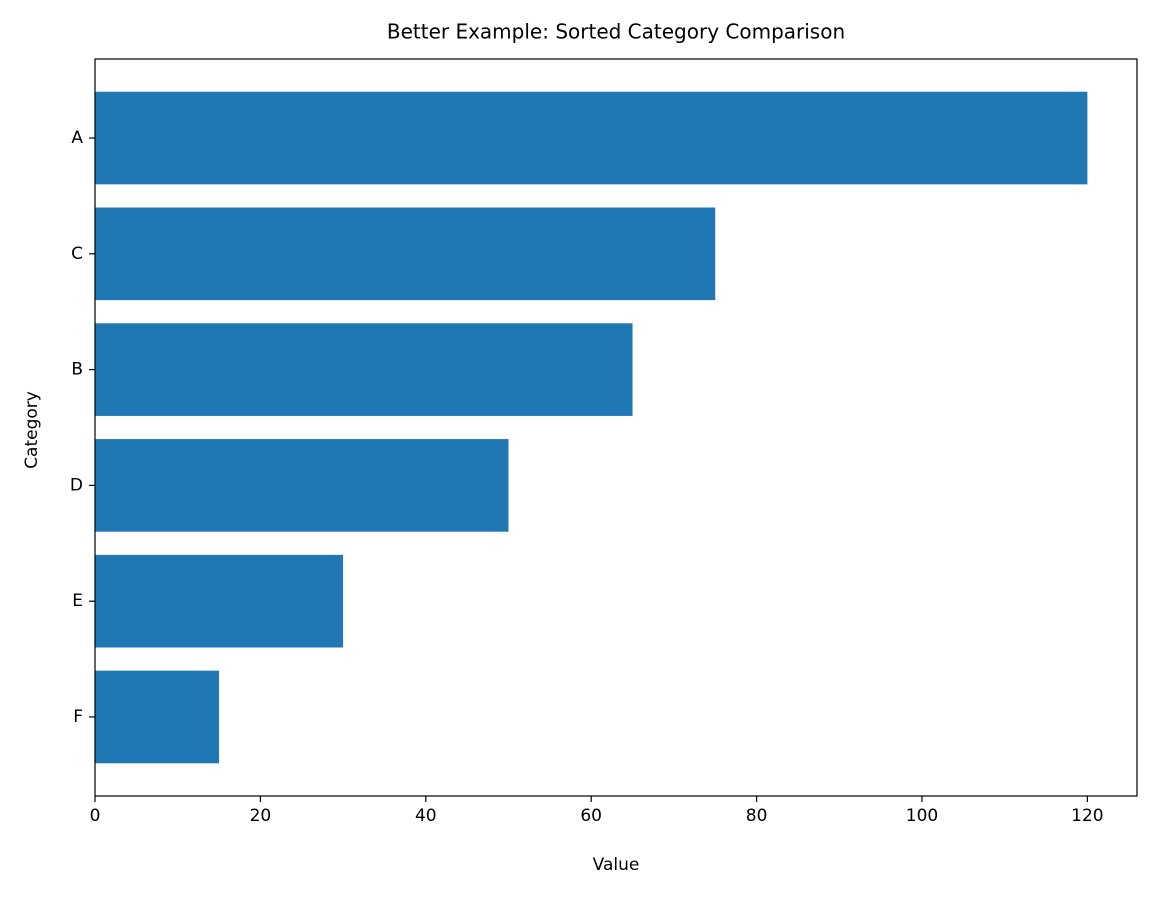 This screenshot has height=898, width=1155. What do you see at coordinates (77, 601) in the screenshot?
I see `y-tick-label: E` at bounding box center [77, 601].